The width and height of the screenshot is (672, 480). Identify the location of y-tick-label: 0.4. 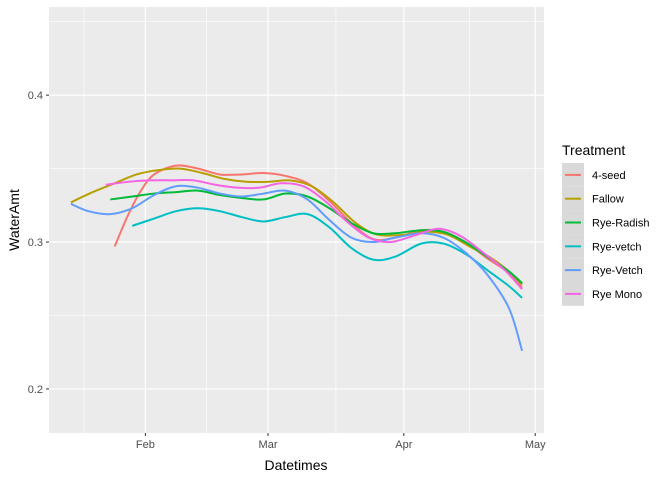
(35, 96).